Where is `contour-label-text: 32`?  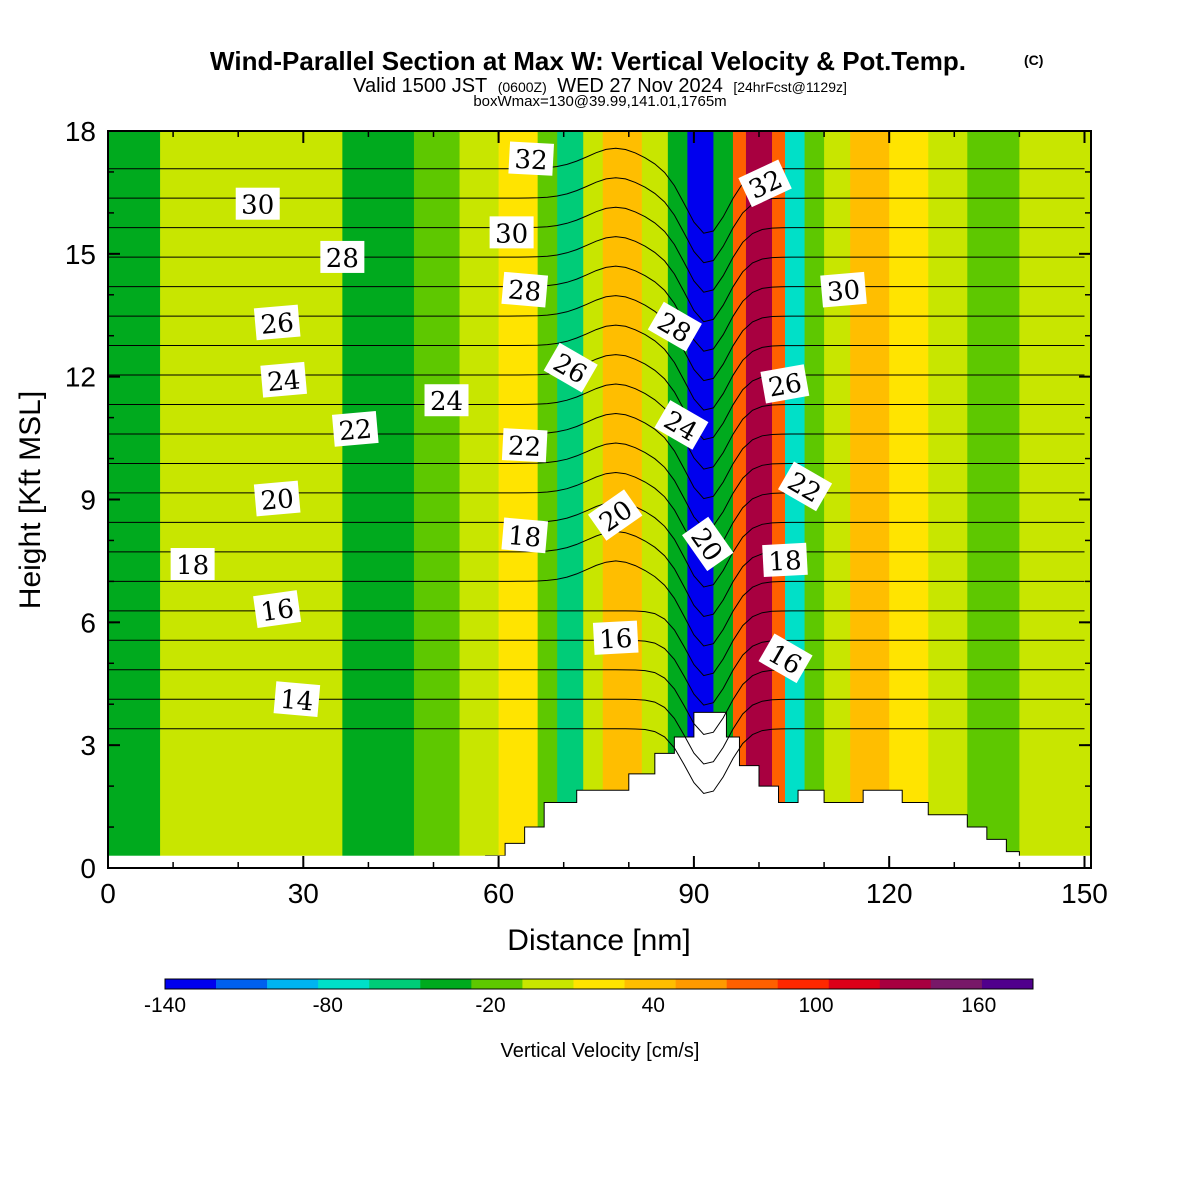 contour-label-text: 32 is located at coordinates (531, 161).